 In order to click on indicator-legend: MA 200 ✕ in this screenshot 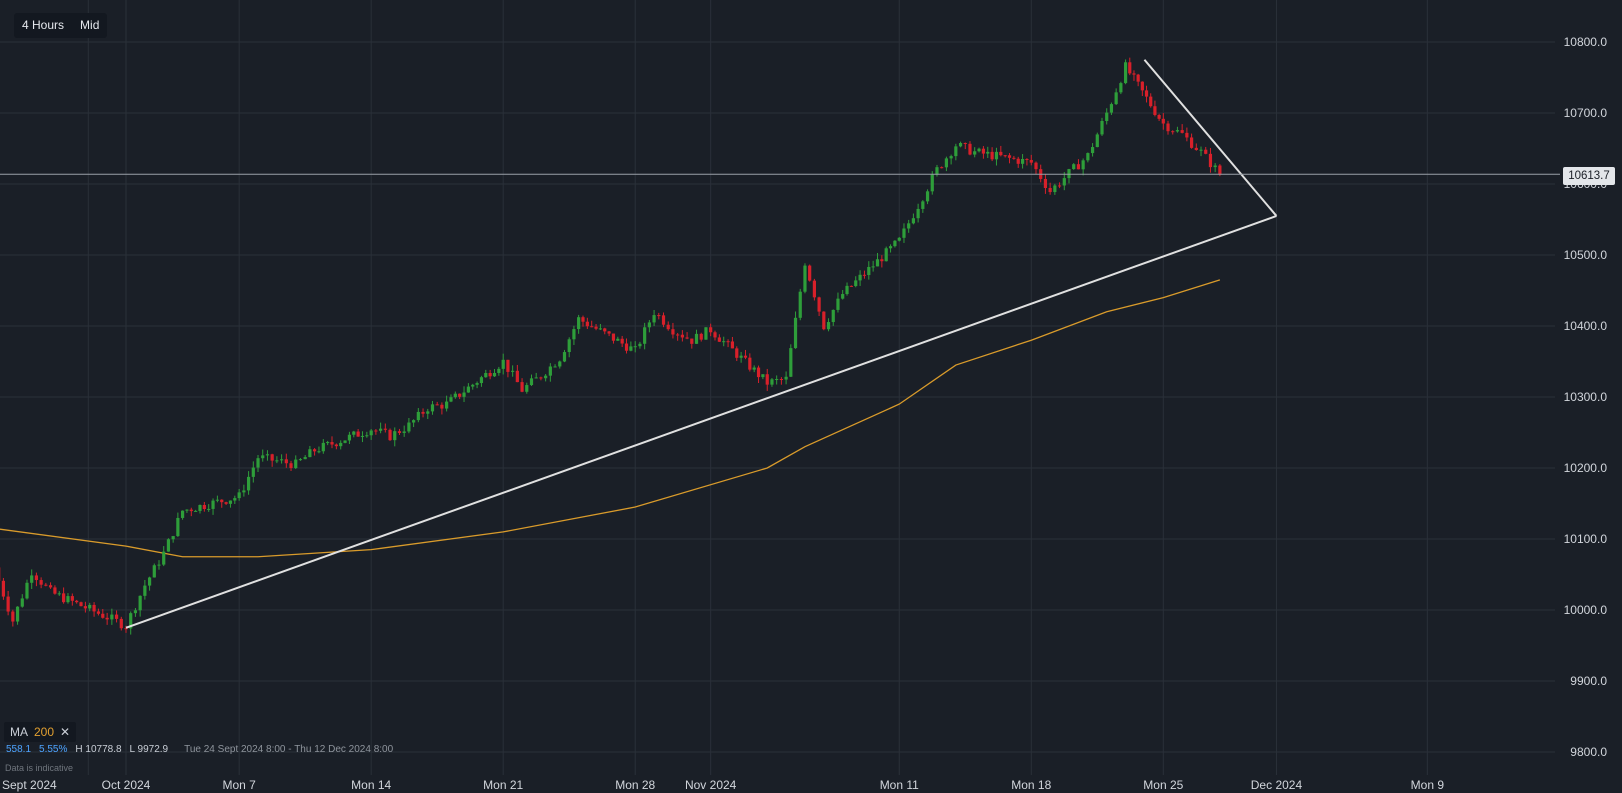, I will do `click(40, 732)`.